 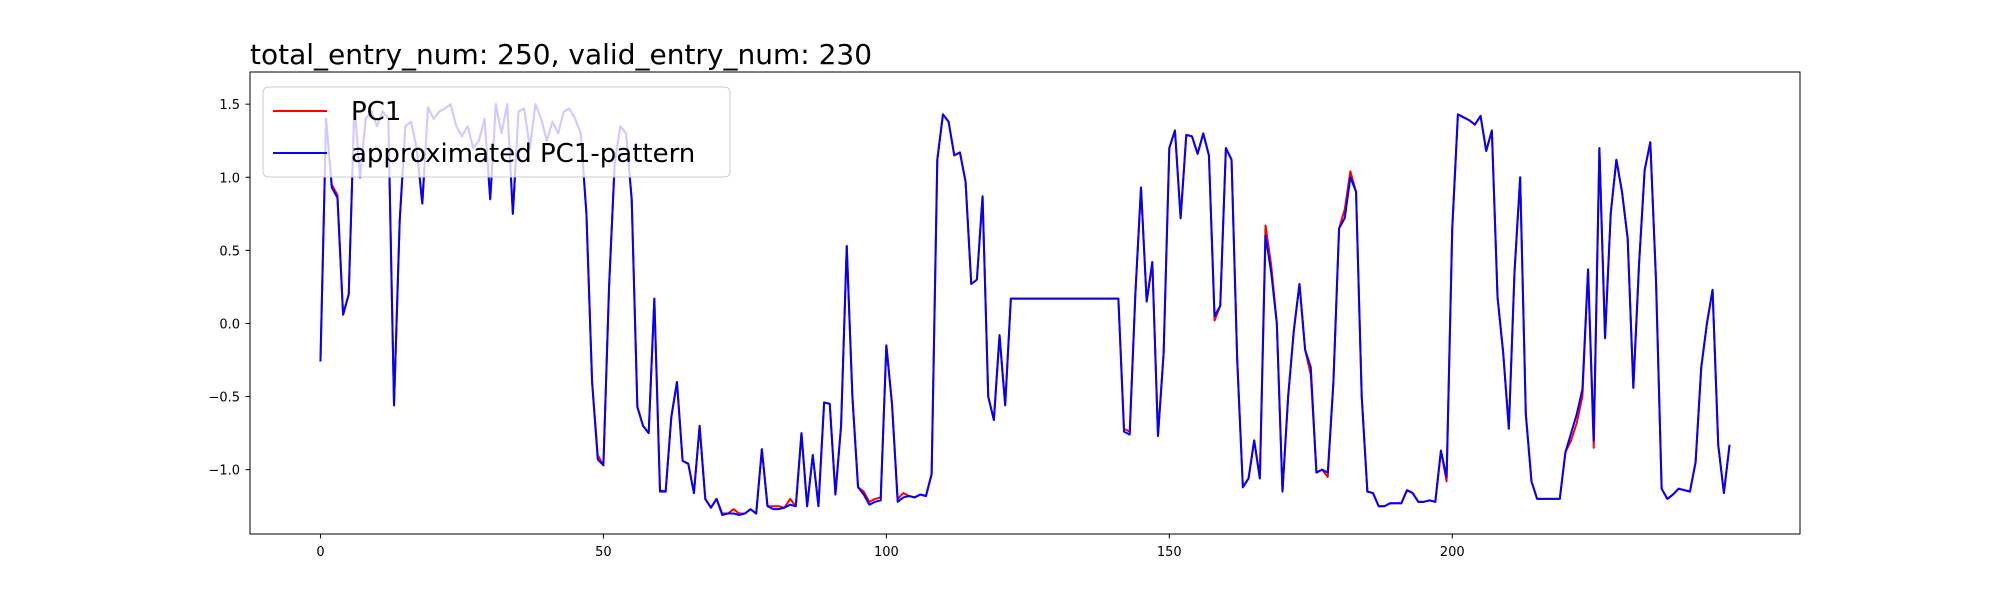 I want to click on x-tick-label: 50, so click(x=603, y=552).